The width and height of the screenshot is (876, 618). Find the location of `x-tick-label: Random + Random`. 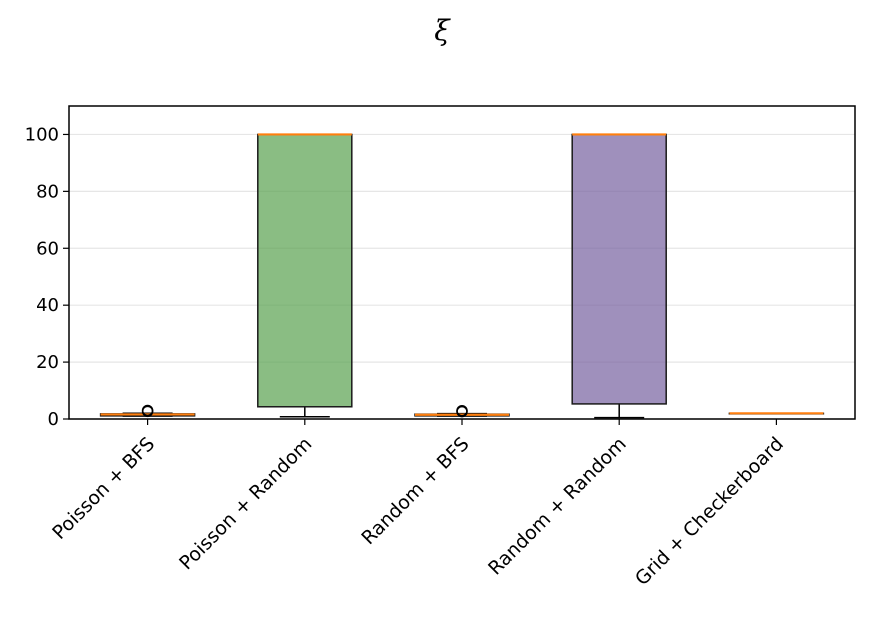

x-tick-label: Random + Random is located at coordinates (557, 506).